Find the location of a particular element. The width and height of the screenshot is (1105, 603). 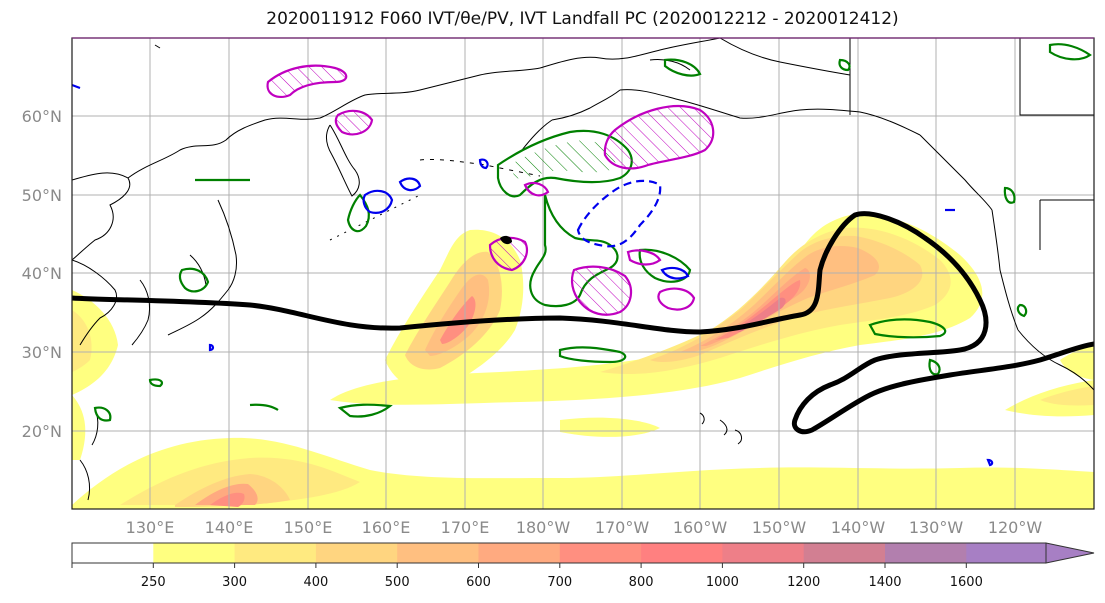

colorbar: 250 300 400 500 600 700 800 1000 1200 1400 1600 is located at coordinates (583, 566).